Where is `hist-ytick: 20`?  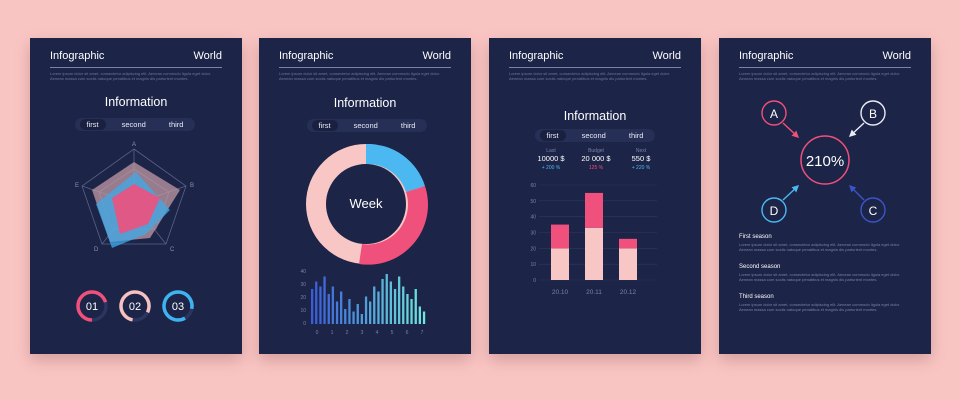 hist-ytick: 20 is located at coordinates (303, 298).